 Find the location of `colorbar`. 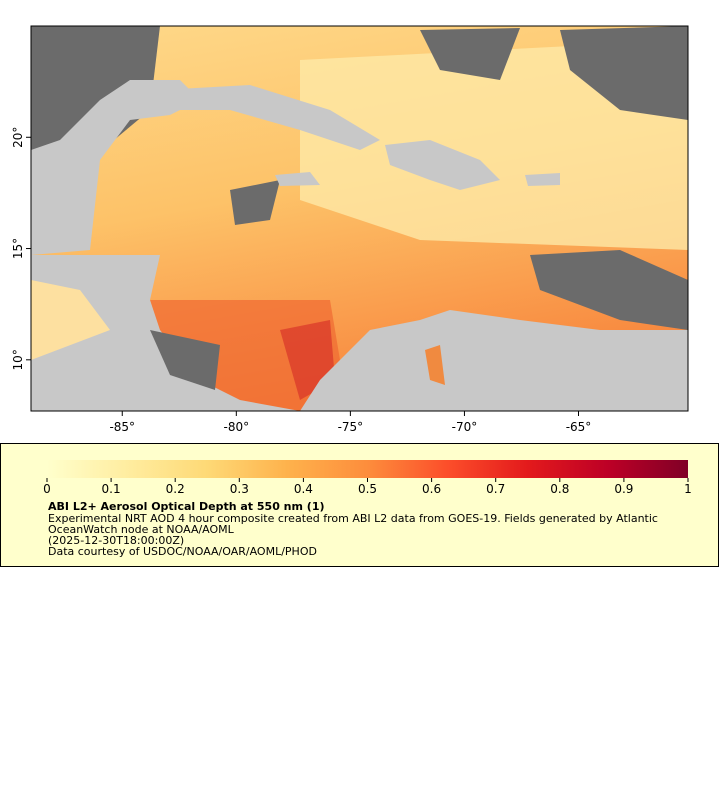

colorbar is located at coordinates (367, 469).